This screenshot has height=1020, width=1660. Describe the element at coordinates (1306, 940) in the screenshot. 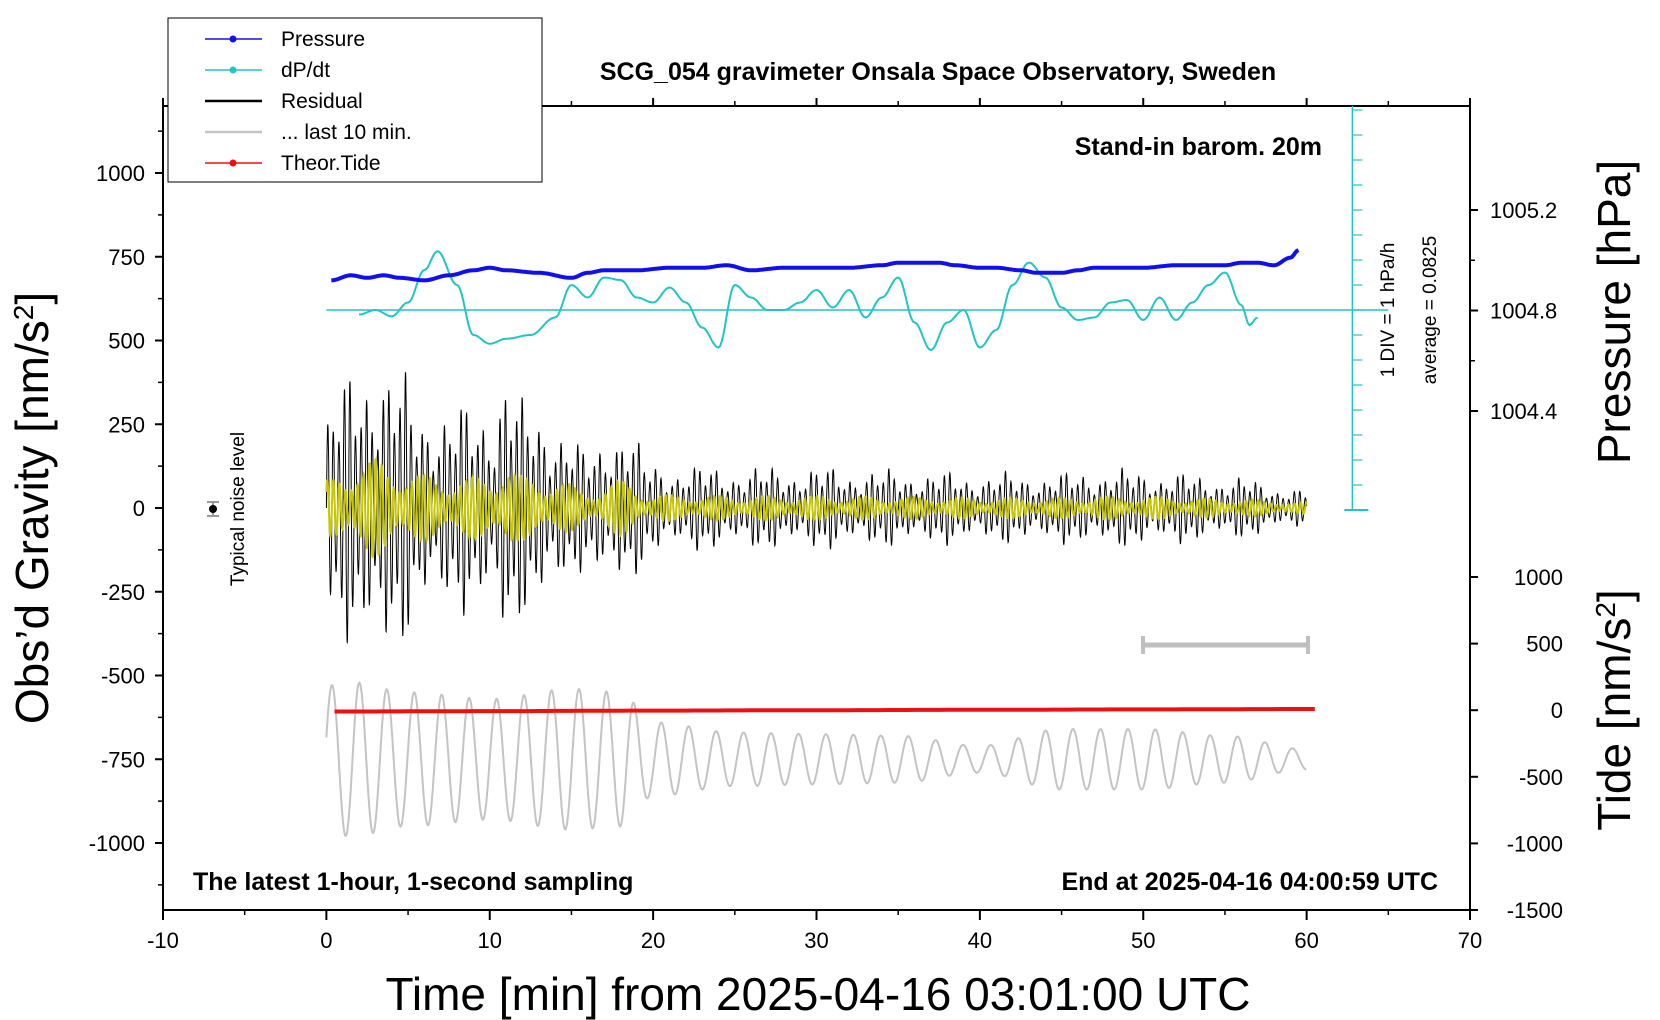

I see `x-tick-label: 60` at that location.